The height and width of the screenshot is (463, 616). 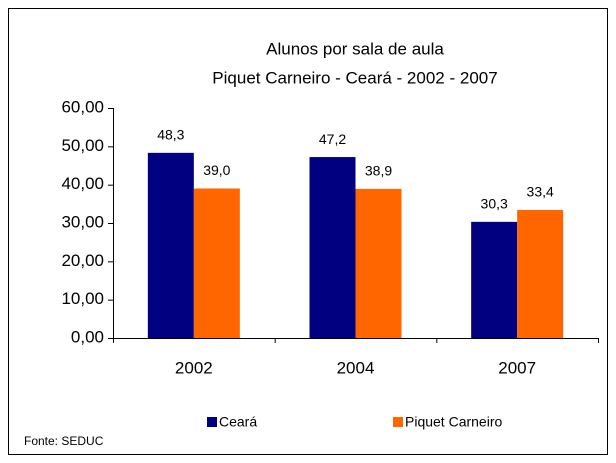 What do you see at coordinates (82, 221) in the screenshot?
I see `y-tick-label: 30,00` at bounding box center [82, 221].